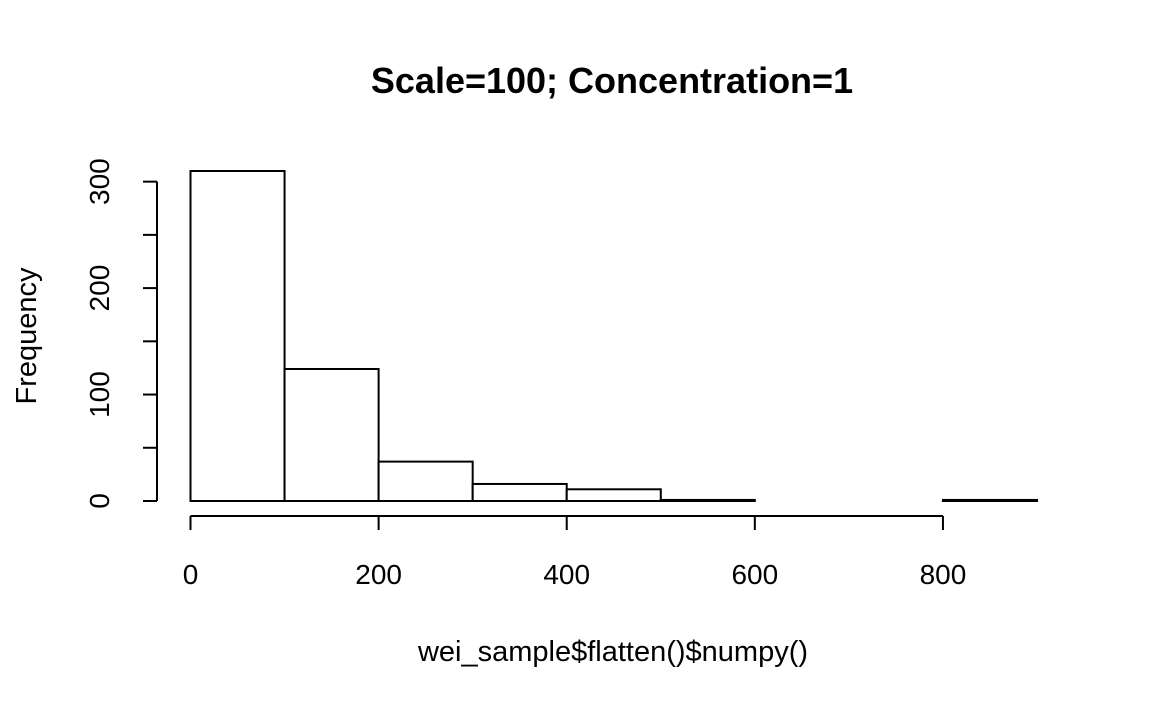 The width and height of the screenshot is (1152, 711). Describe the element at coordinates (99, 501) in the screenshot. I see `y-tick-label-0: 0` at that location.